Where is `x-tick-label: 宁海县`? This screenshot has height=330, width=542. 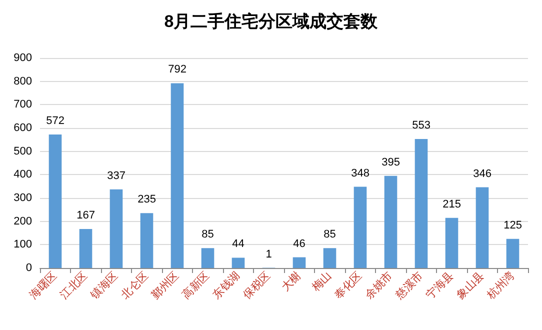
x-tick-label: 宁海县 is located at coordinates (439, 285).